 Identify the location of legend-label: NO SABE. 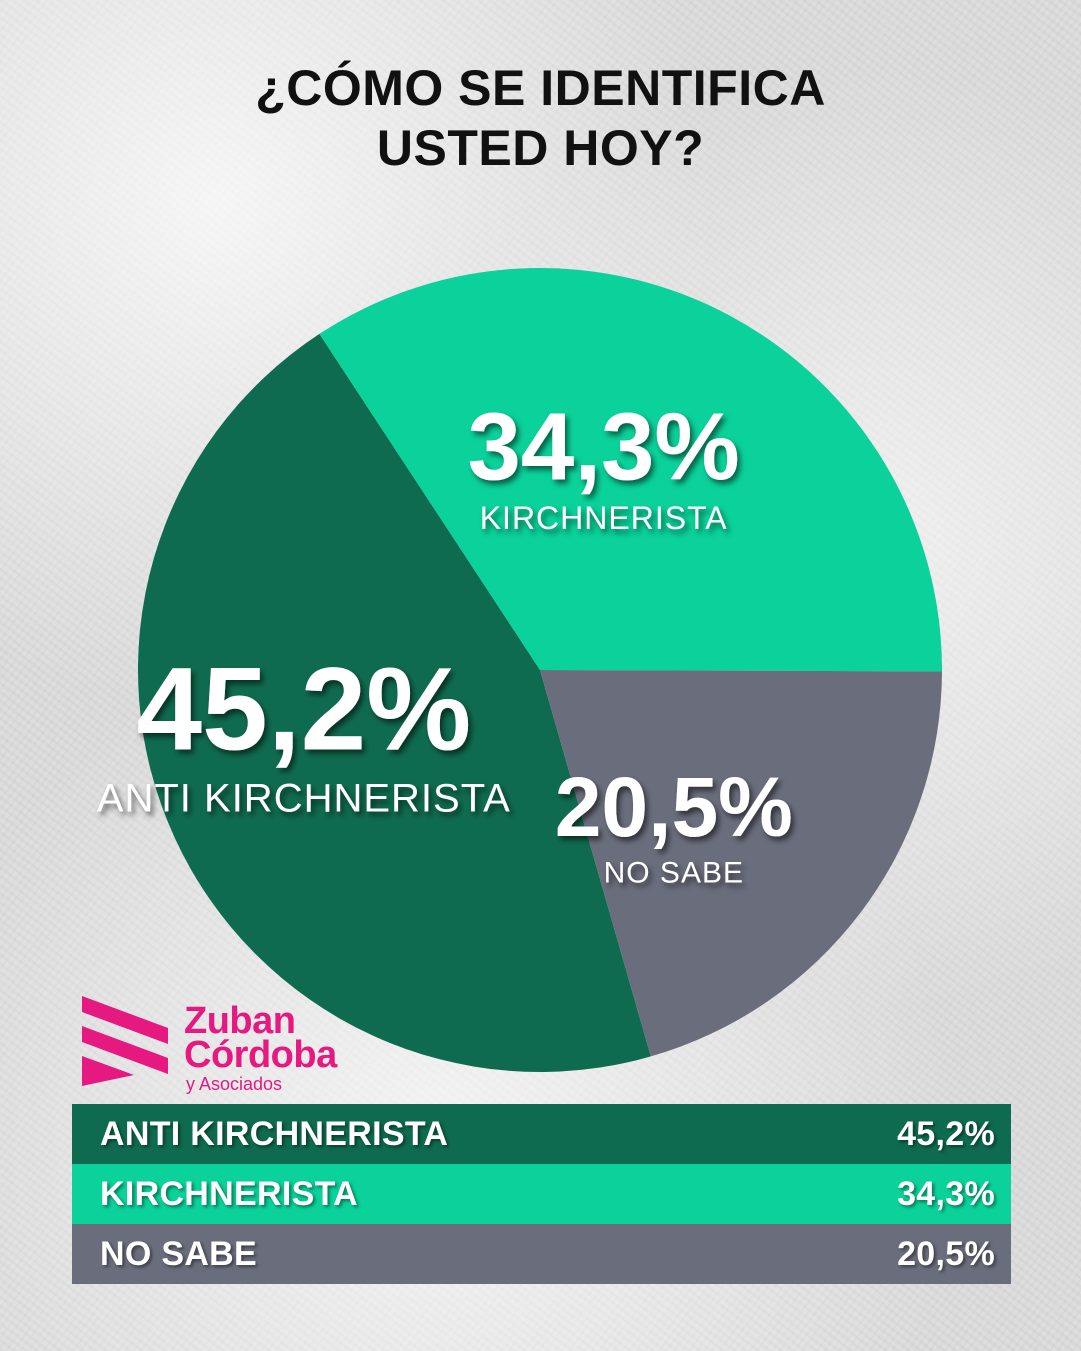
(179, 1253).